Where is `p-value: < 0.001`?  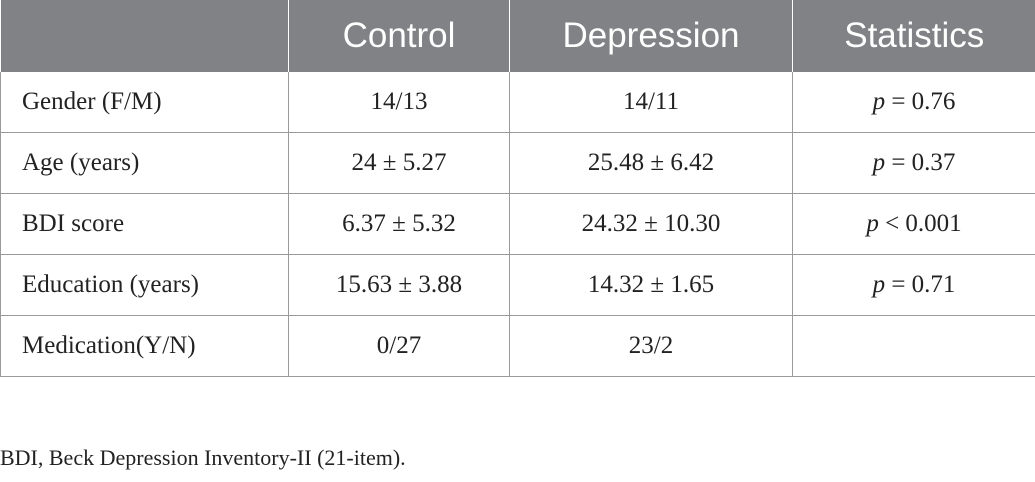
p-value: < 0.001 is located at coordinates (920, 223).